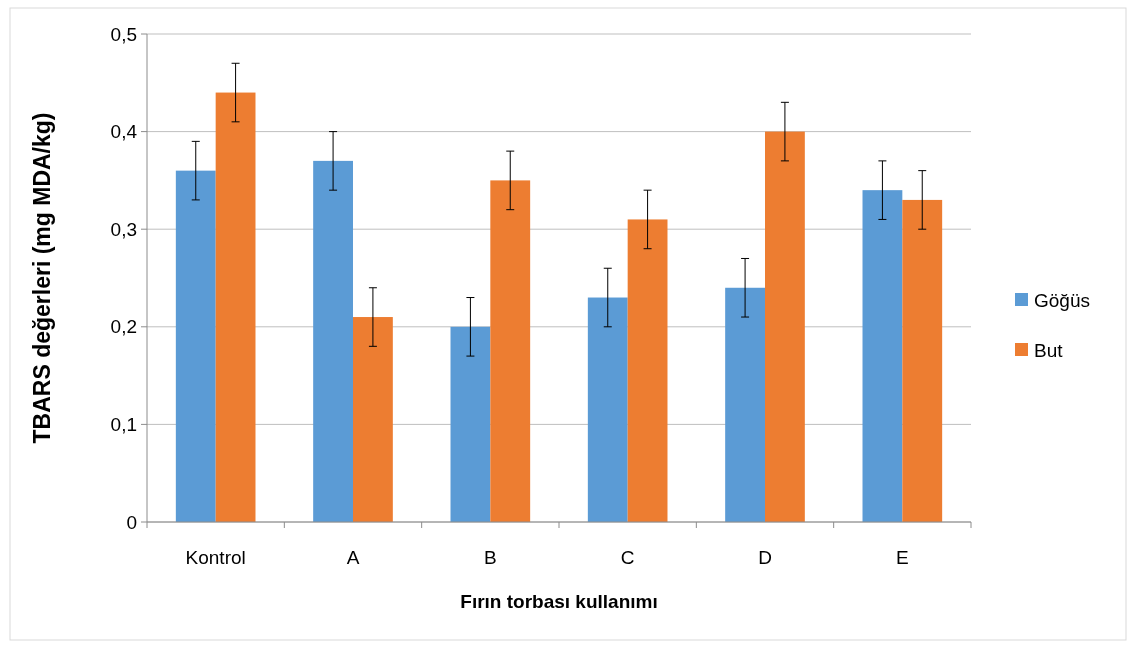  Describe the element at coordinates (123, 327) in the screenshot. I see `y-tick-label: 0,2` at that location.